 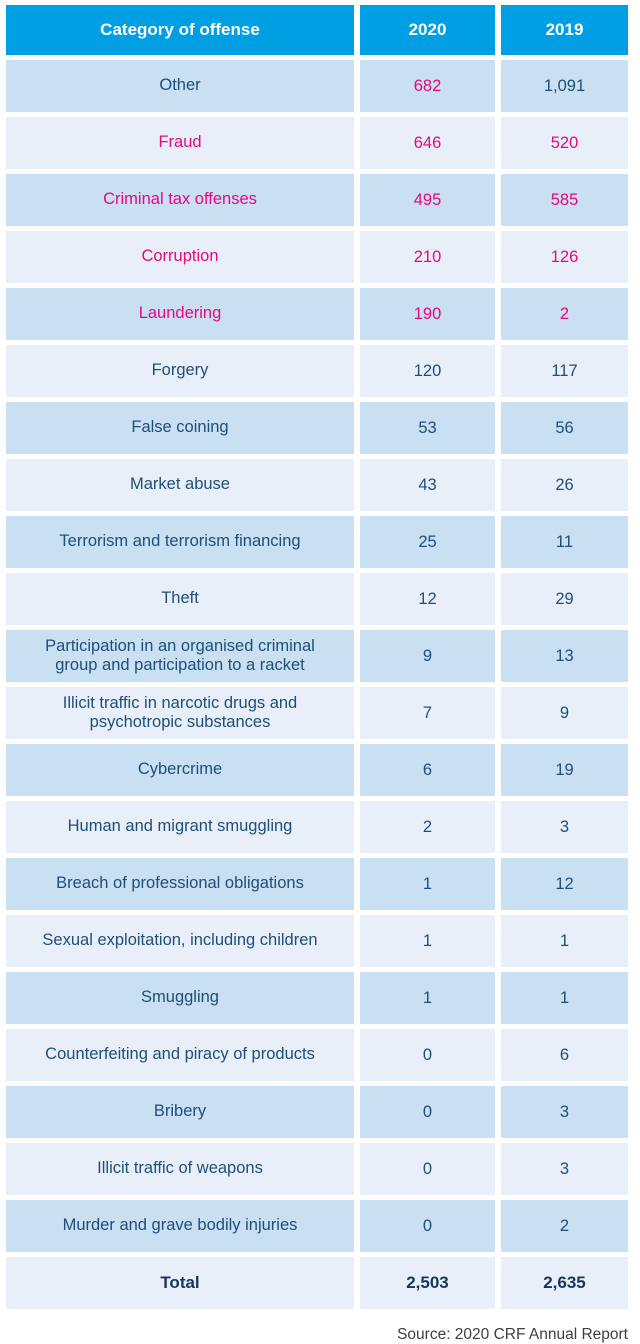 What do you see at coordinates (427, 770) in the screenshot?
I see `value-2020-cell: 6` at bounding box center [427, 770].